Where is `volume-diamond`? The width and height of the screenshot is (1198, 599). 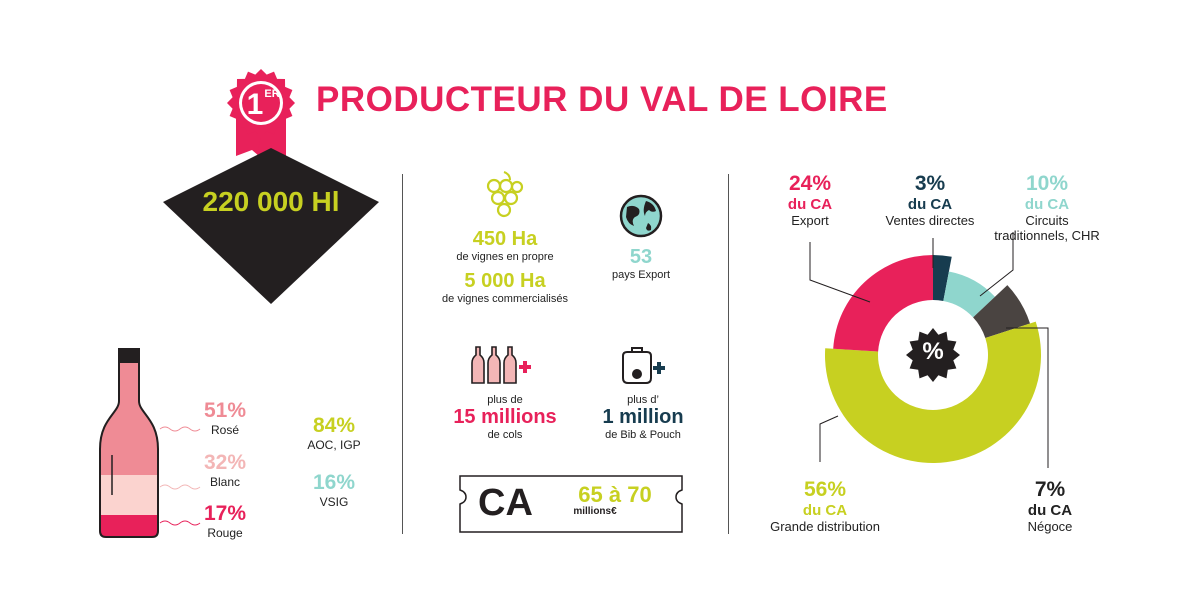
volume-diamond is located at coordinates (271, 226).